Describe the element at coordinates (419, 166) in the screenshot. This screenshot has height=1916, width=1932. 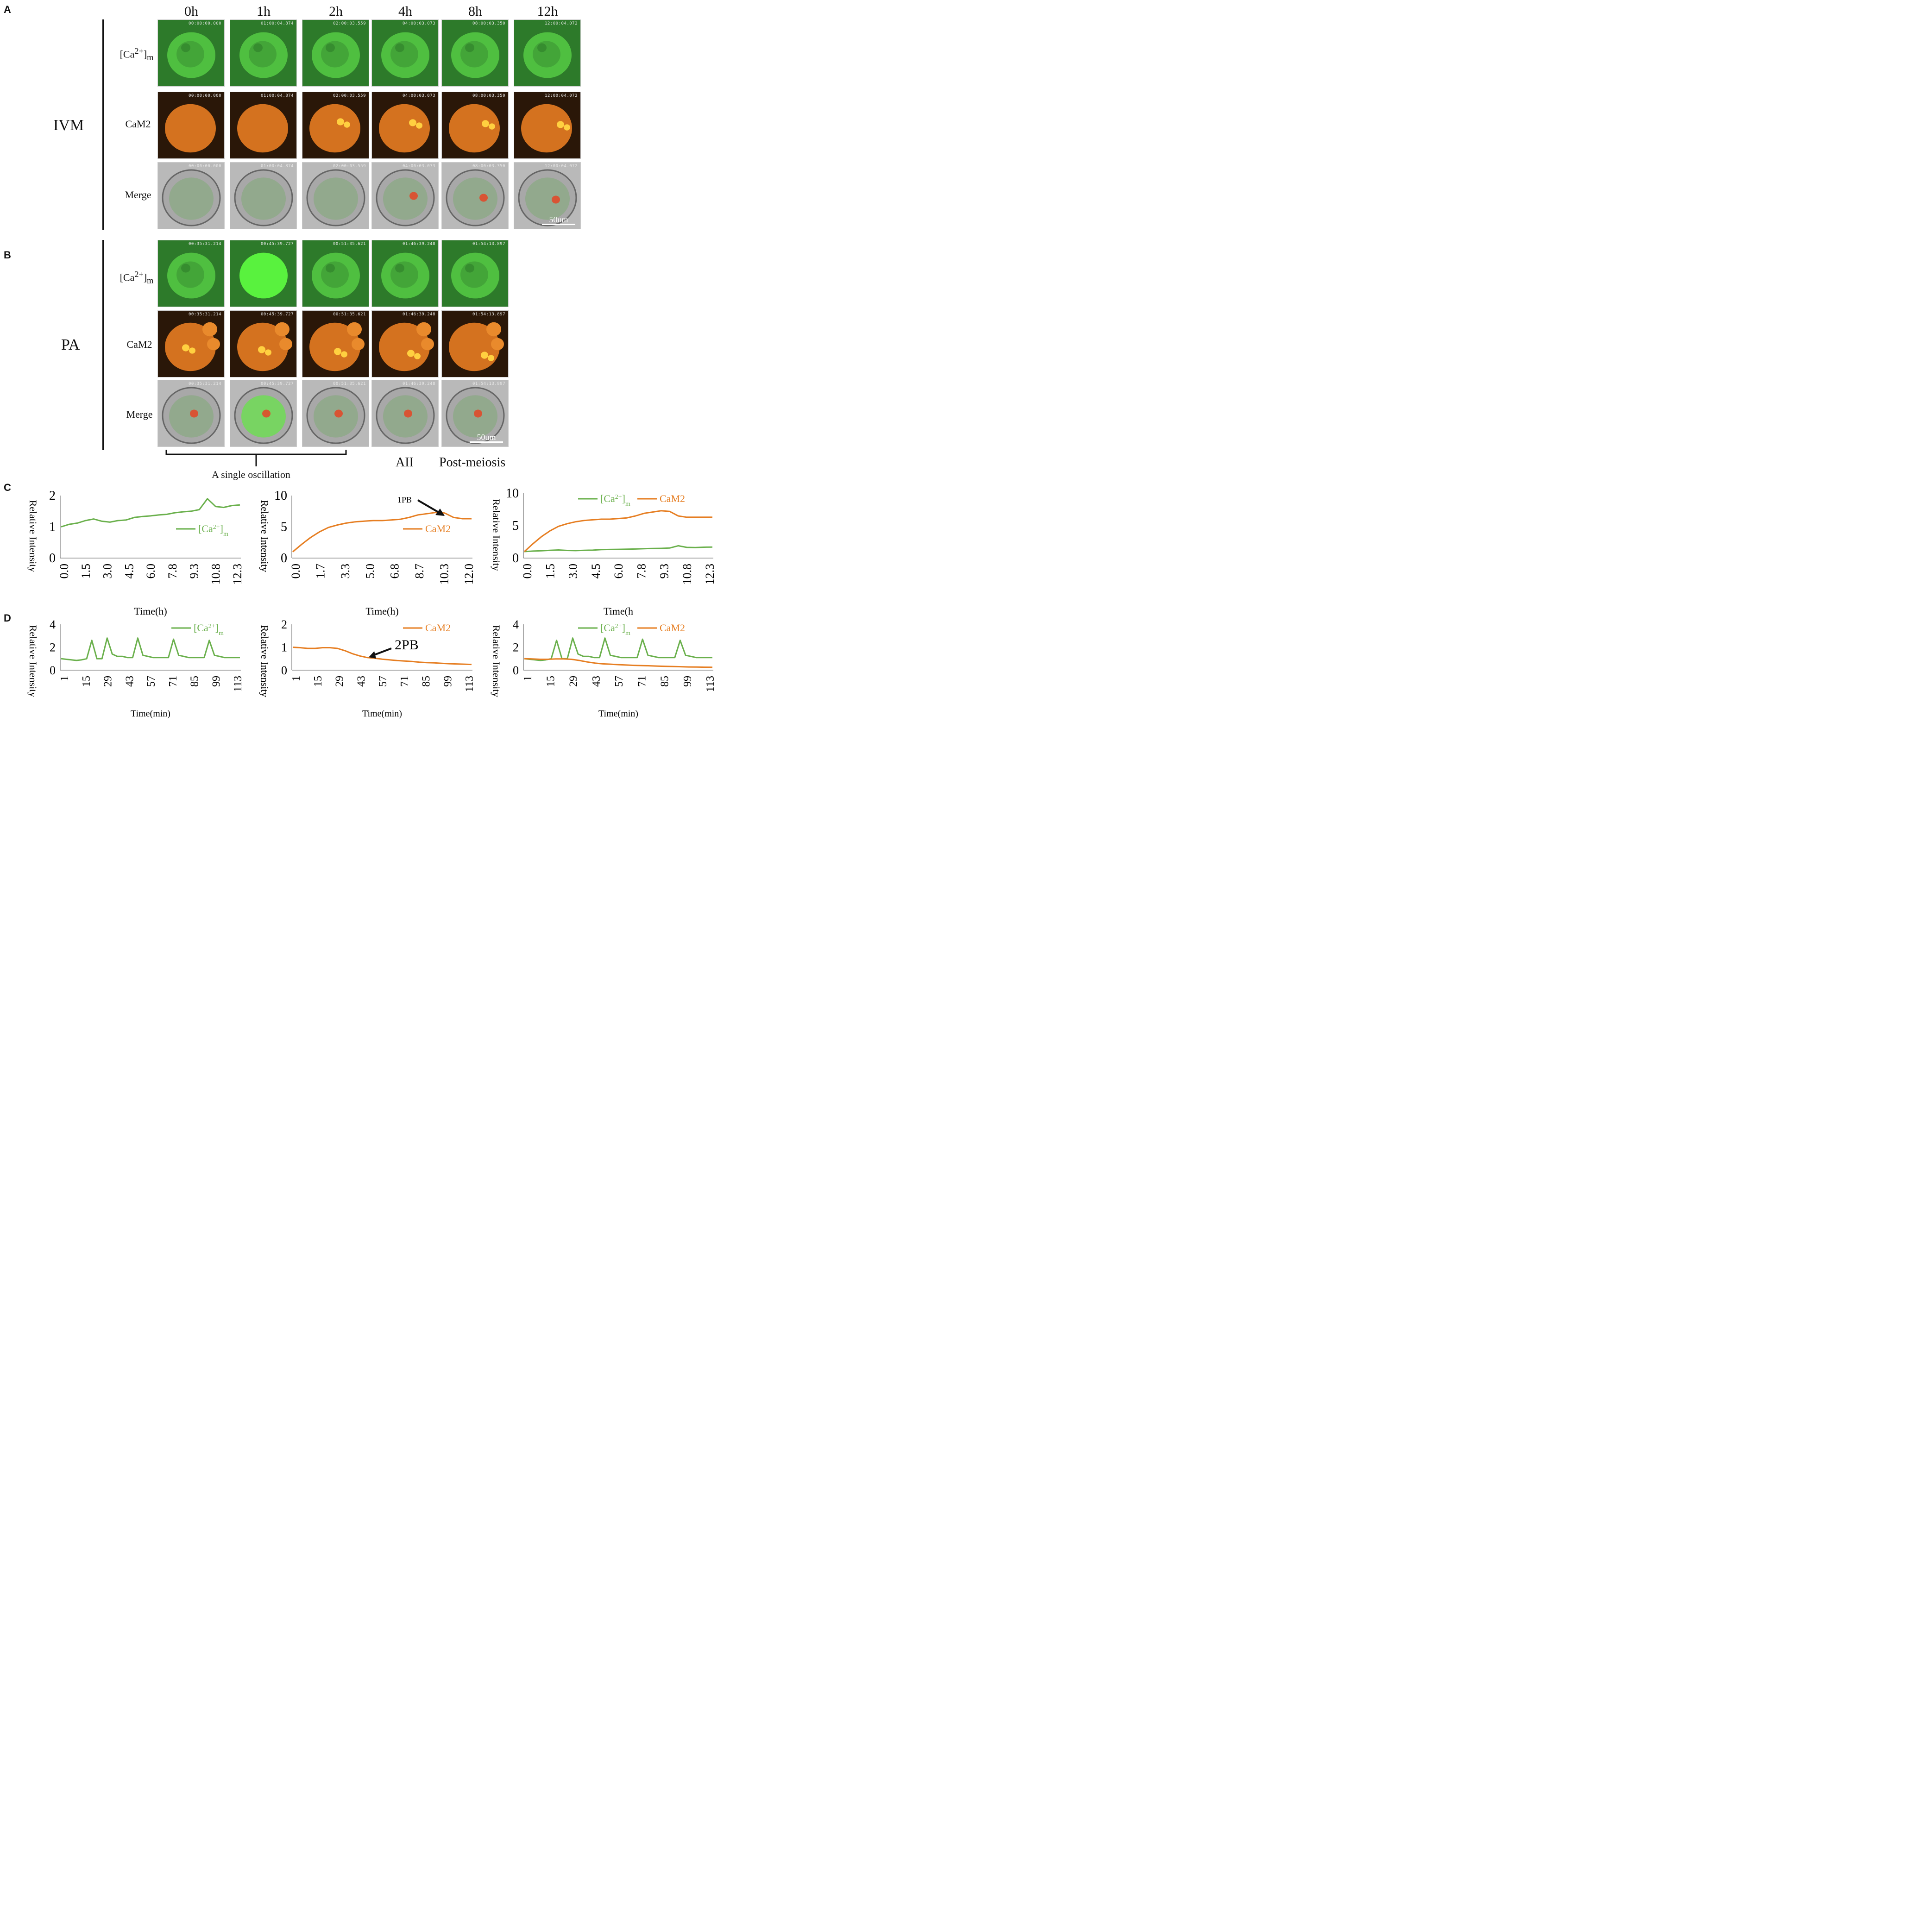
I see `timestamp-overlay: 04:00:03.073` at that location.